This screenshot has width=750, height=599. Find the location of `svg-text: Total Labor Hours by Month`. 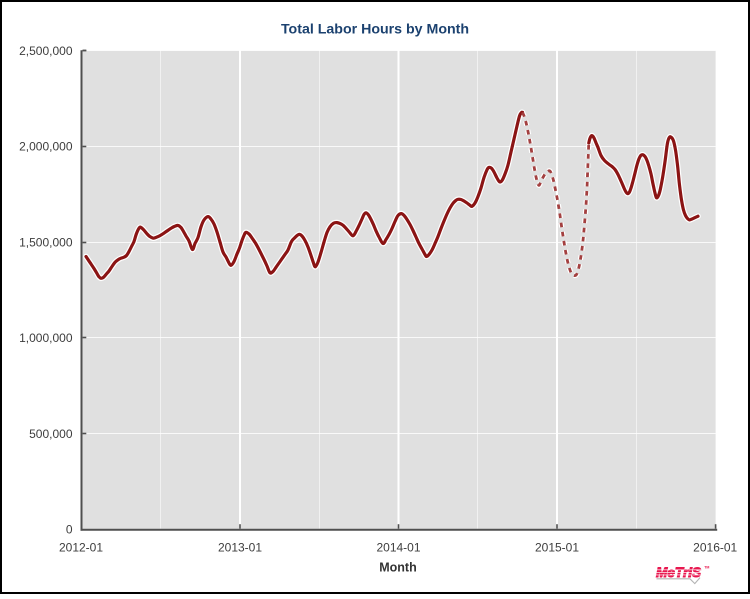

svg-text: Total Labor Hours by Month is located at coordinates (375, 30).